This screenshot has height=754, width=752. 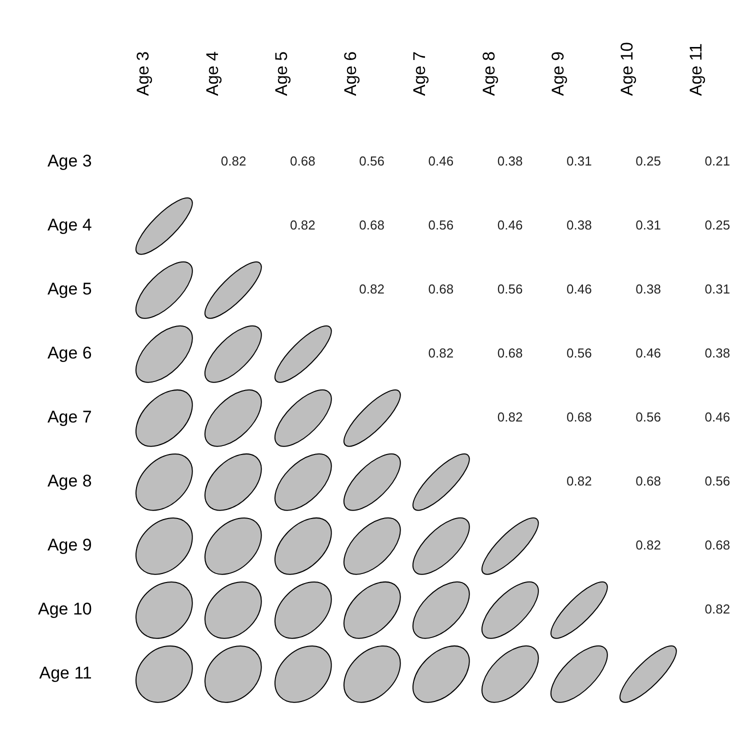 What do you see at coordinates (350, 73) in the screenshot?
I see `x-tick-label: Age 6` at bounding box center [350, 73].